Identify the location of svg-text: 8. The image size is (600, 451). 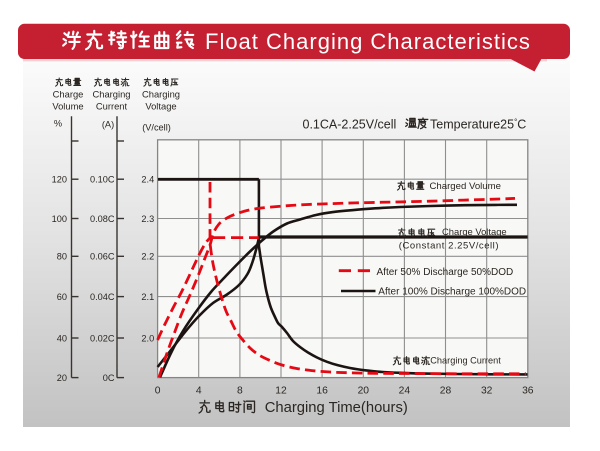
(240, 390).